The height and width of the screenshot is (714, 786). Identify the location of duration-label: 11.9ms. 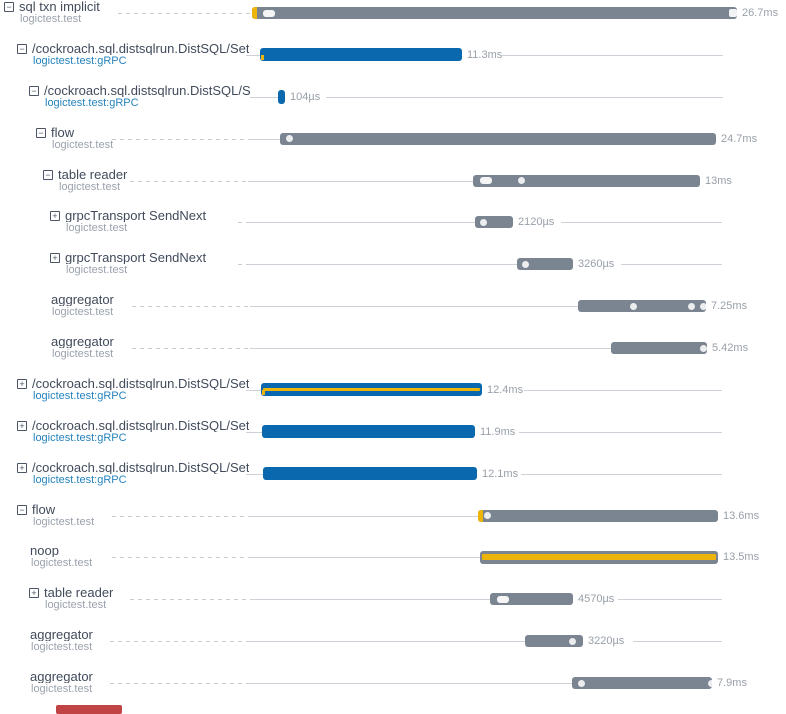
(498, 431).